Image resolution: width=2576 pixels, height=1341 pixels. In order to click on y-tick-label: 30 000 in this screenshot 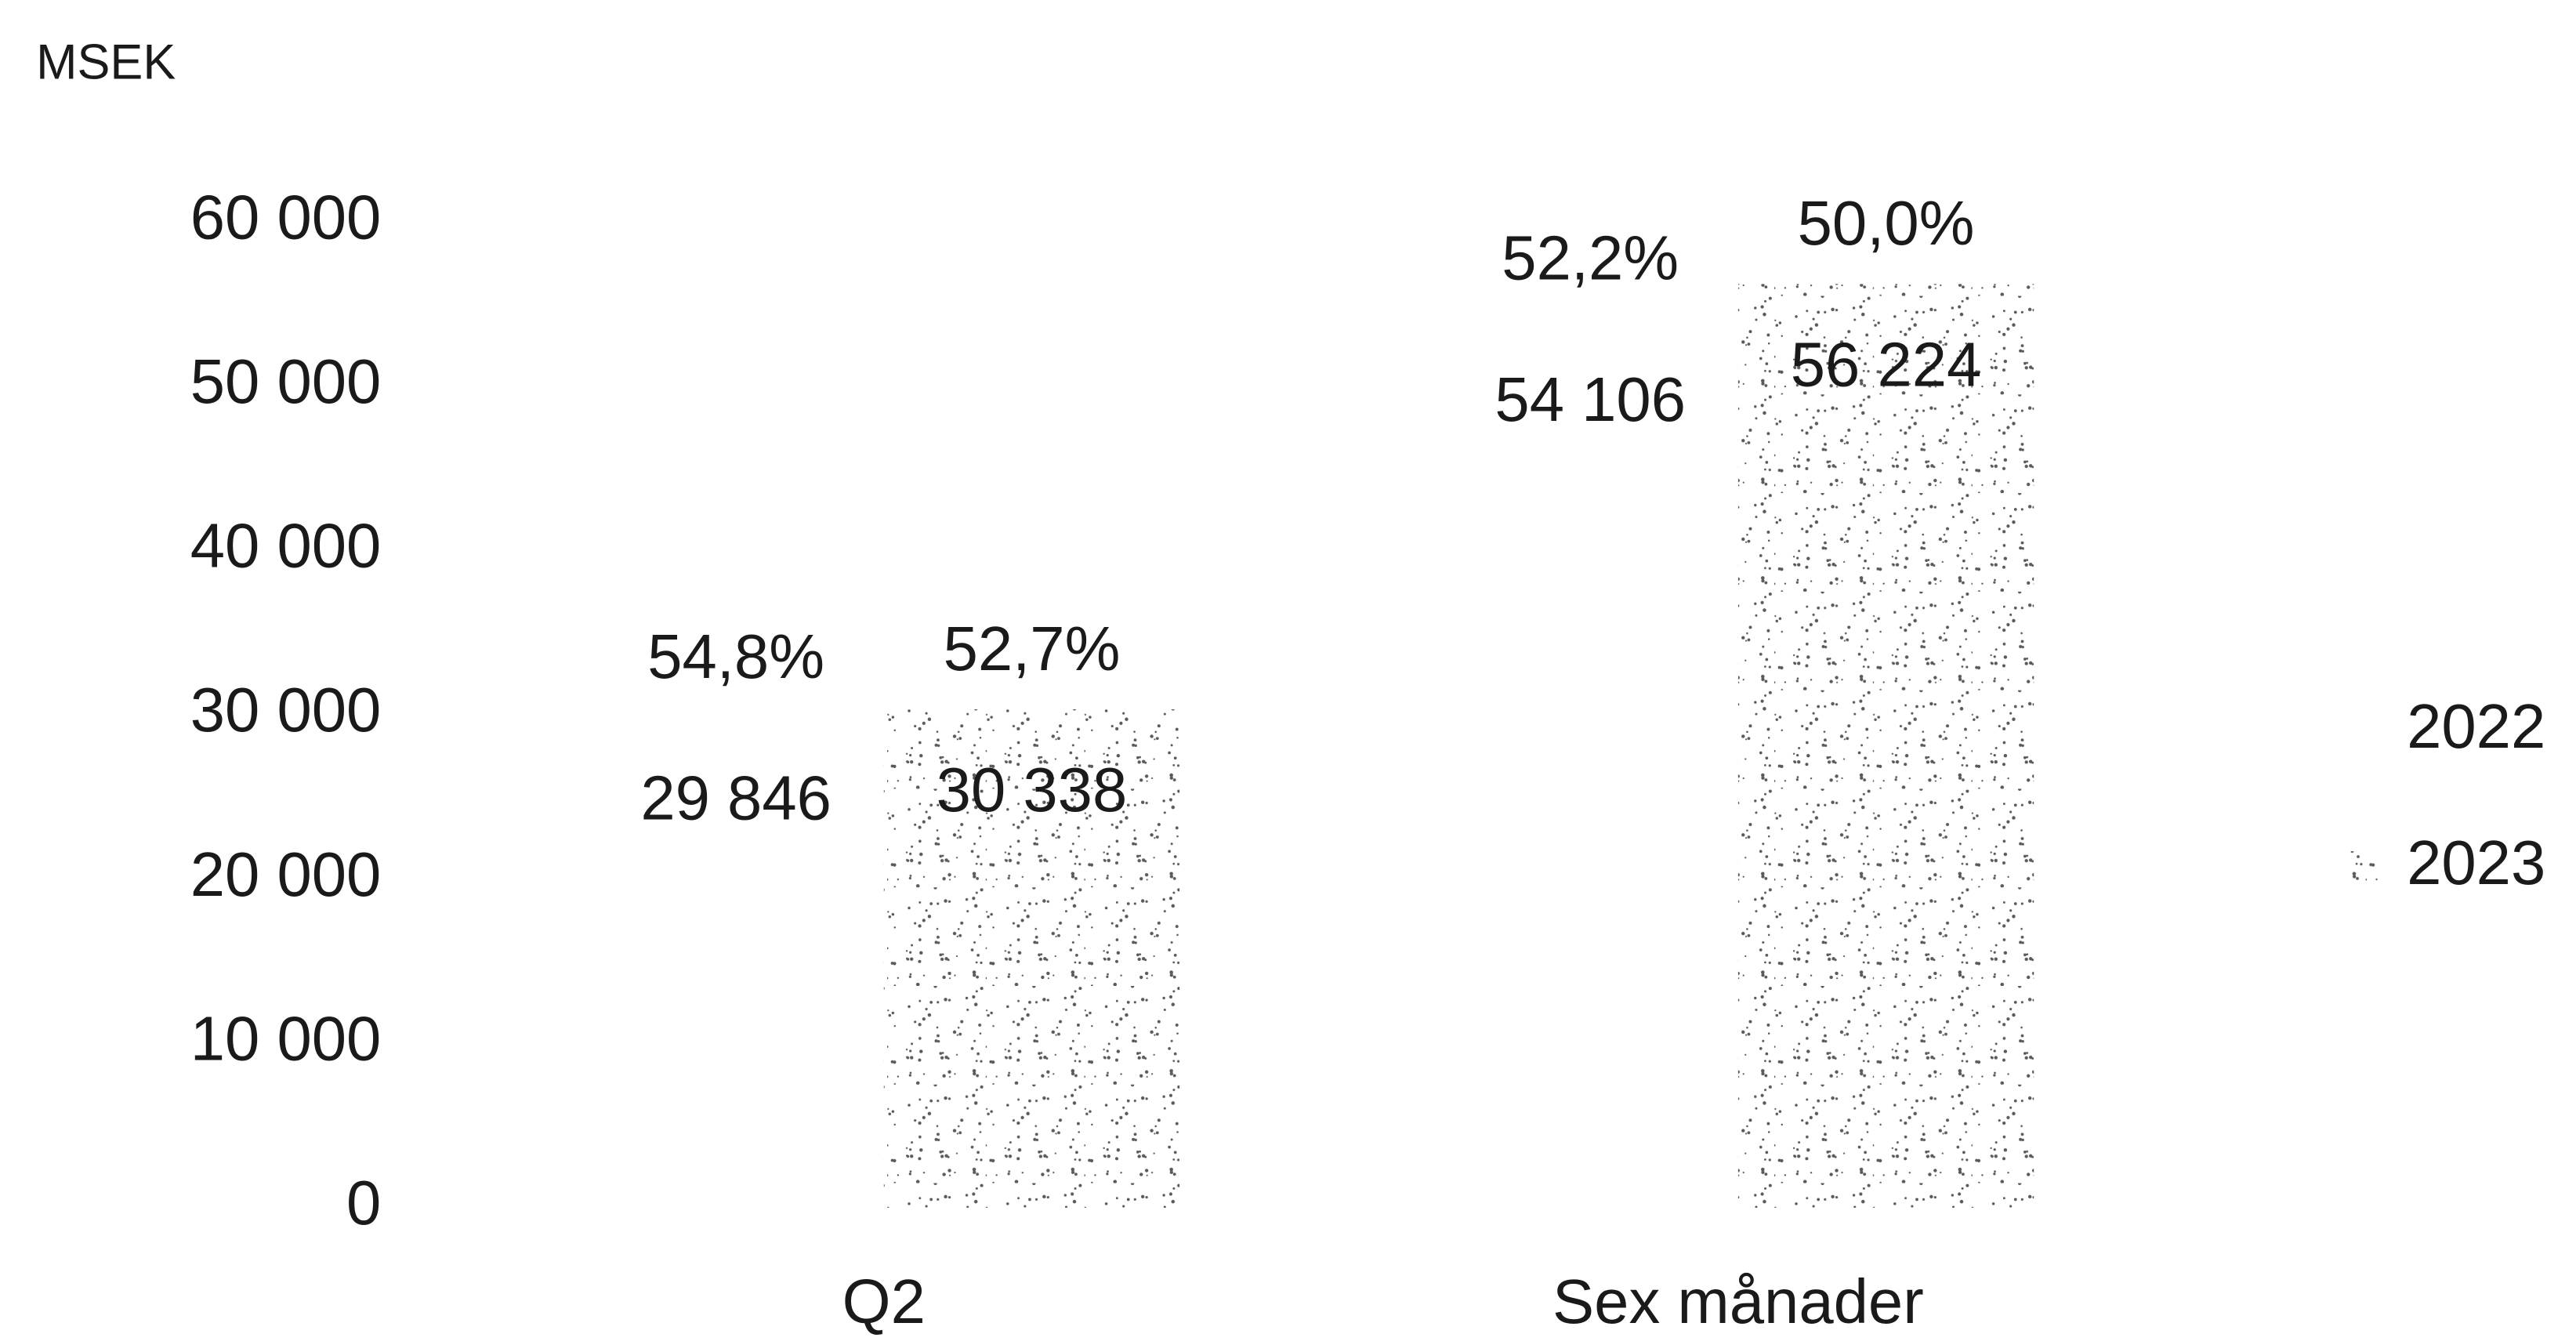, I will do `click(286, 710)`.